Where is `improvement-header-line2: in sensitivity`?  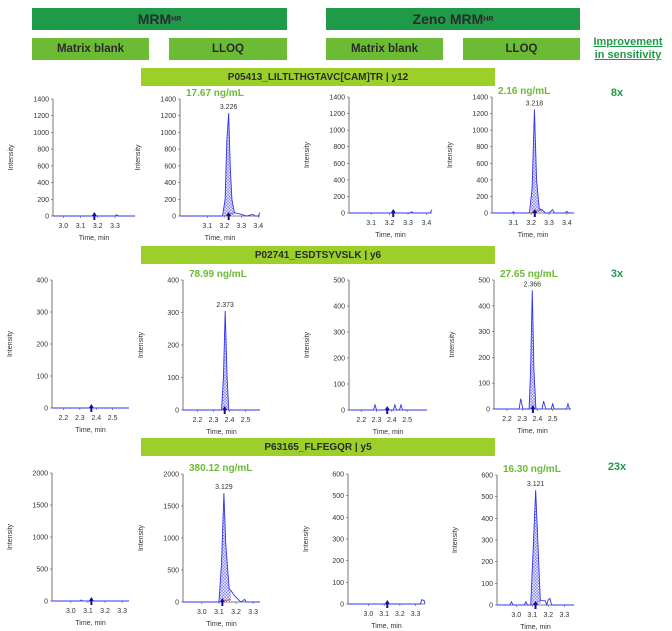
improvement-header-line2: in sensitivity is located at coordinates (628, 55).